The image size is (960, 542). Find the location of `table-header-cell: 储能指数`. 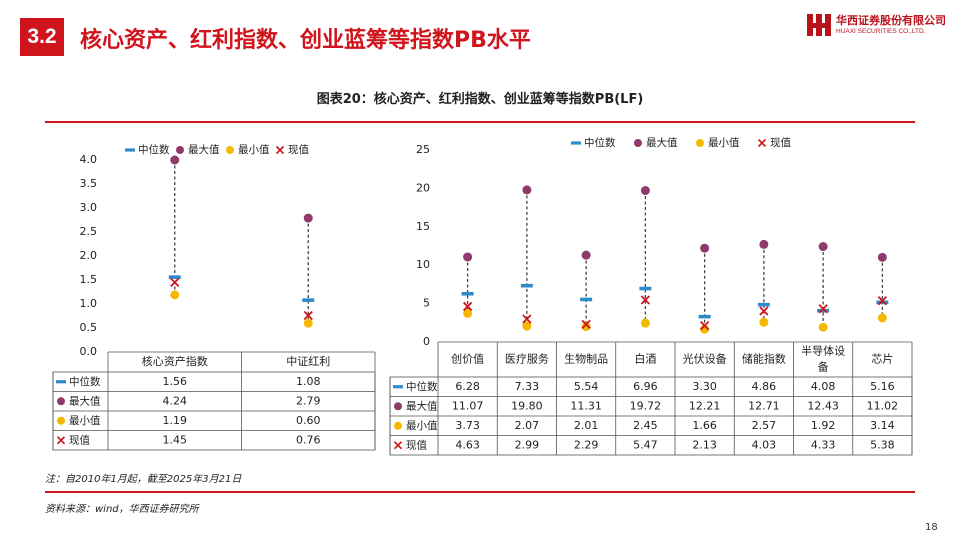

table-header-cell: 储能指数 is located at coordinates (764, 359).